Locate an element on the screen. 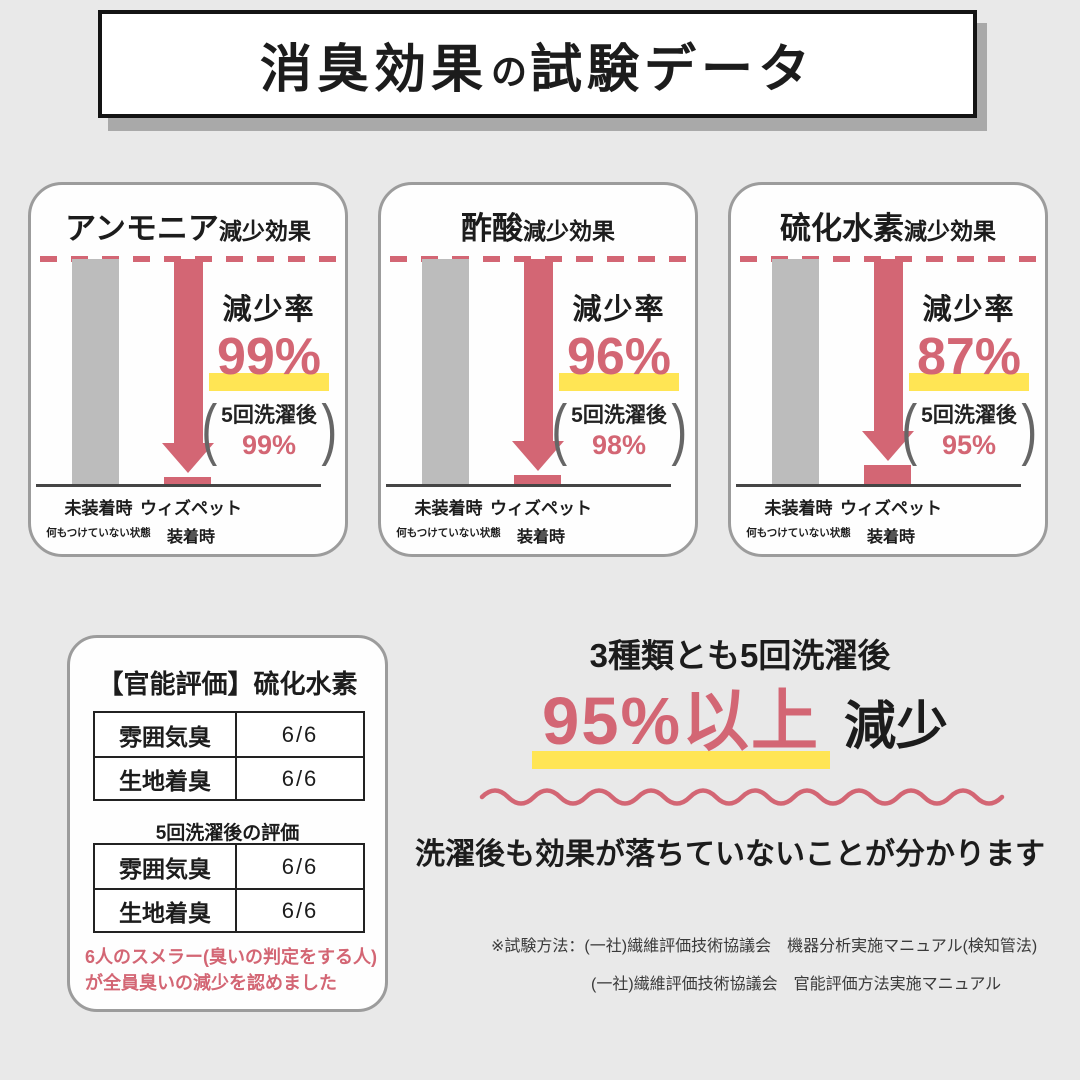 This screenshot has width=1080, height=1080. card-title: アンモニア減少効果 is located at coordinates (188, 225).